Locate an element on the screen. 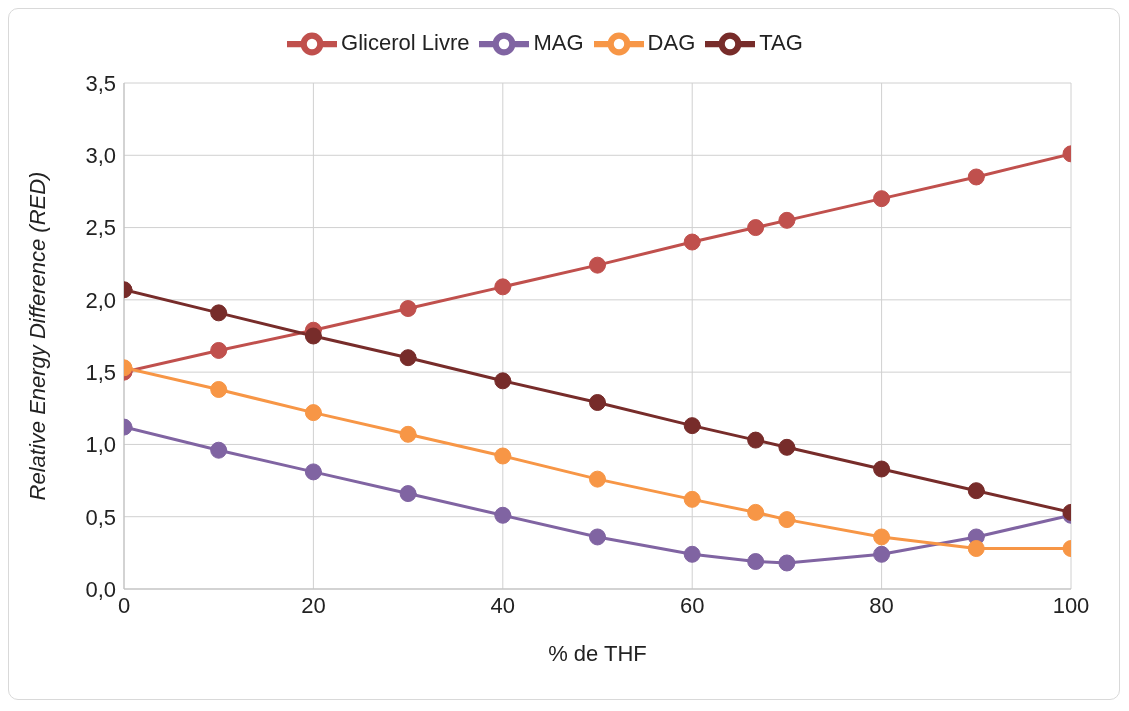 Image resolution: width=1129 pixels, height=711 pixels. legend-label: DAG is located at coordinates (671, 42).